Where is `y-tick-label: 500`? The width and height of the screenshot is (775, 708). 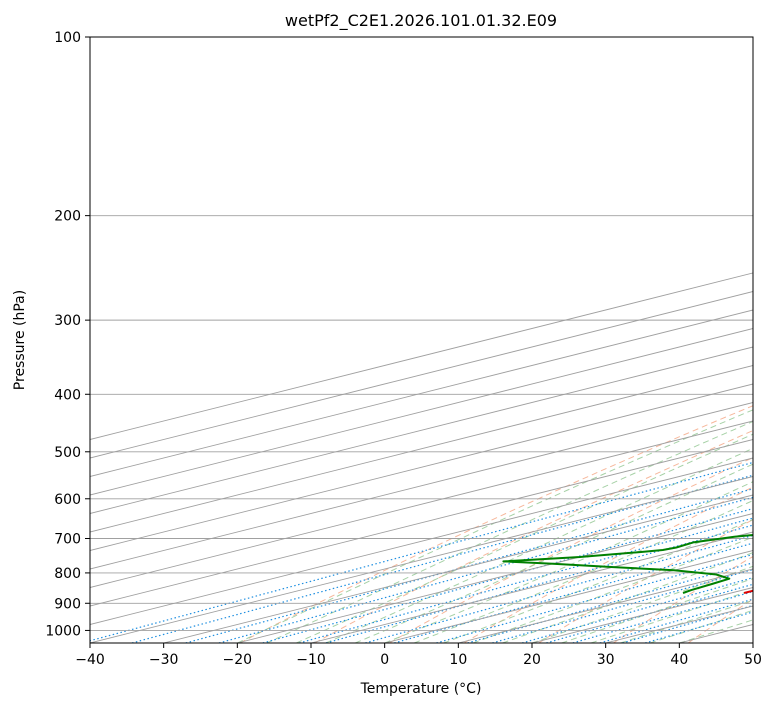 y-tick-label: 500 is located at coordinates (67, 453).